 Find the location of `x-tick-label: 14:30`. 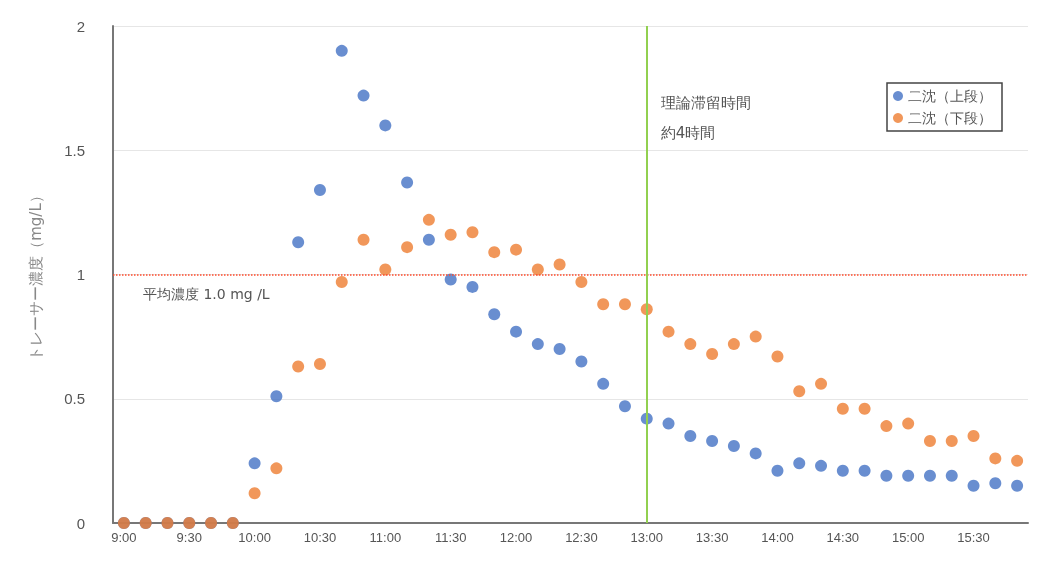

x-tick-label: 14:30 is located at coordinates (843, 537).